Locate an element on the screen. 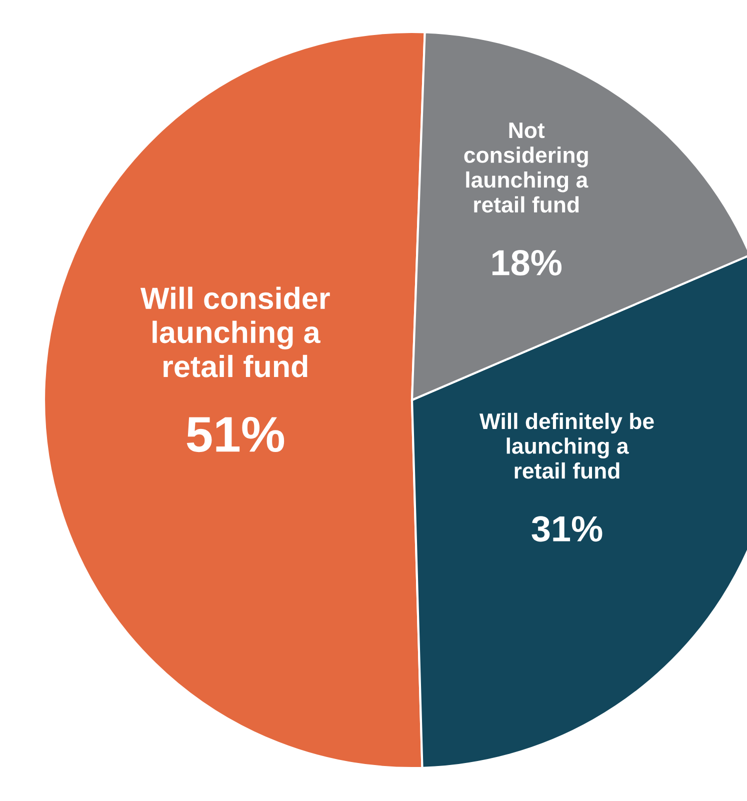 Image resolution: width=747 pixels, height=801 pixels. slice-label: Not considering launching a retail fund is located at coordinates (526, 167).